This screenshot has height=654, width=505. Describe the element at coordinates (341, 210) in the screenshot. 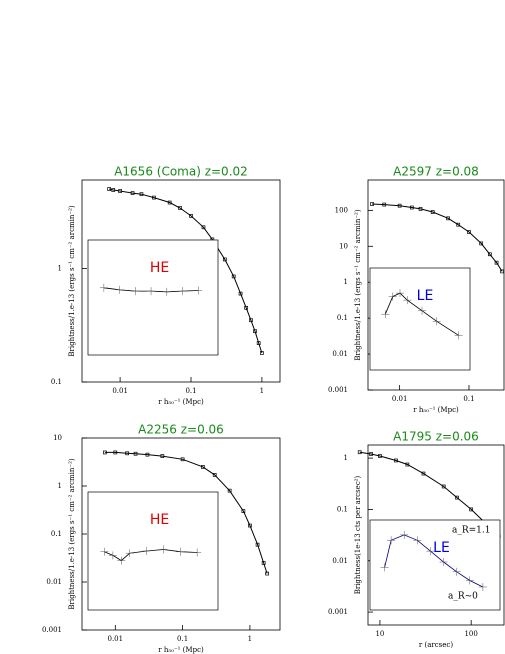

I see `y-tick-label: 100` at that location.